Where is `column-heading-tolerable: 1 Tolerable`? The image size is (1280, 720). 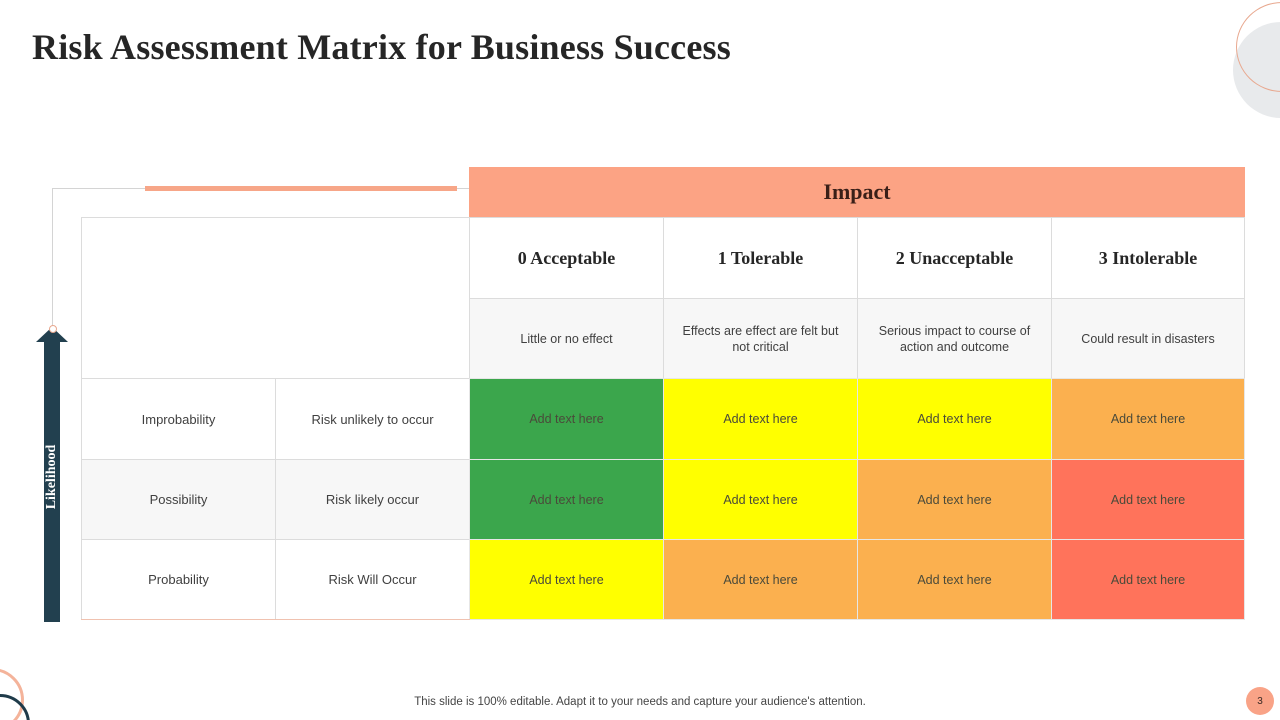
column-heading-tolerable: 1 Tolerable is located at coordinates (760, 258).